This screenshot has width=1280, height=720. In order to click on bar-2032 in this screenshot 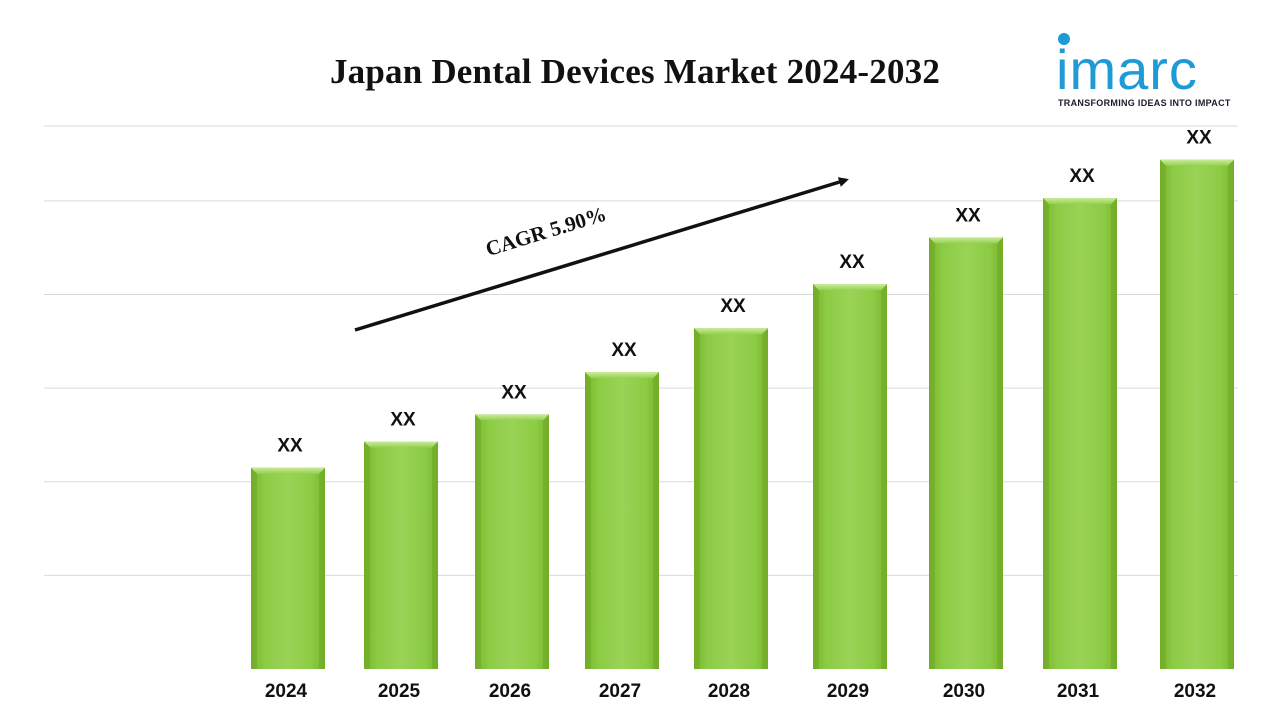, I will do `click(1197, 414)`.